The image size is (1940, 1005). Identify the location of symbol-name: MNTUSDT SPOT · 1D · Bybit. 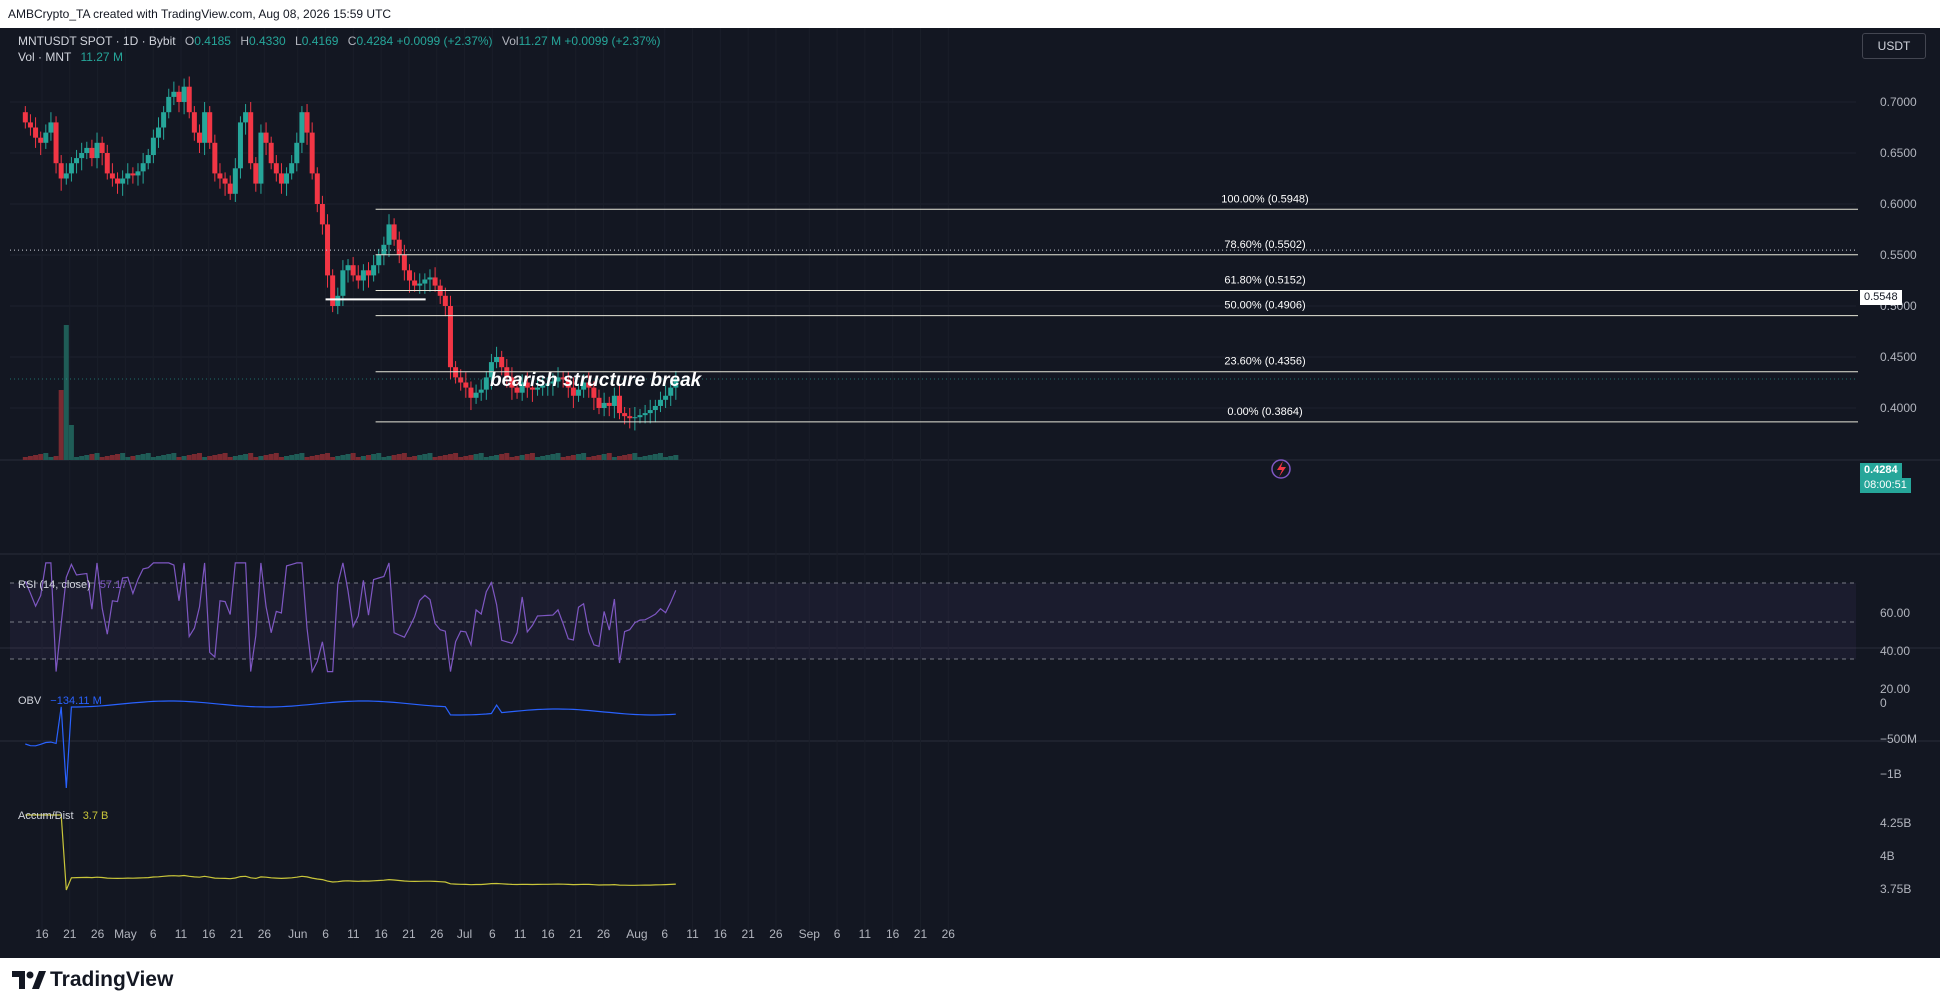
(97, 41).